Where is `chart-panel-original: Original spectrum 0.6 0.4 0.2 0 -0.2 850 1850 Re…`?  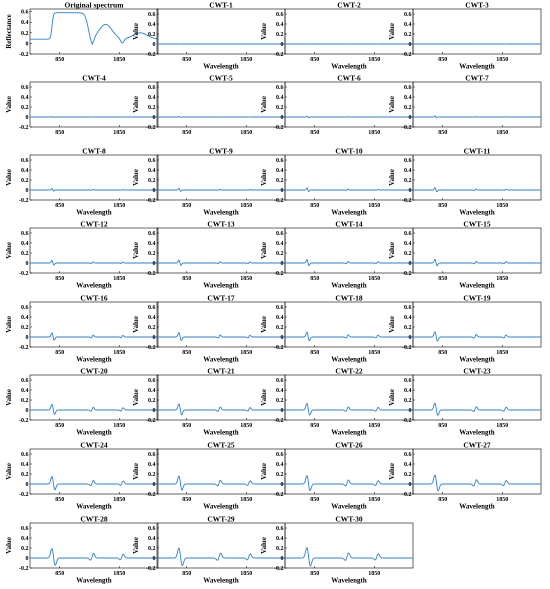 chart-panel-original: Original spectrum 0.6 0.4 0.2 0 -0.2 850 1850 Re… is located at coordinates (82, 32).